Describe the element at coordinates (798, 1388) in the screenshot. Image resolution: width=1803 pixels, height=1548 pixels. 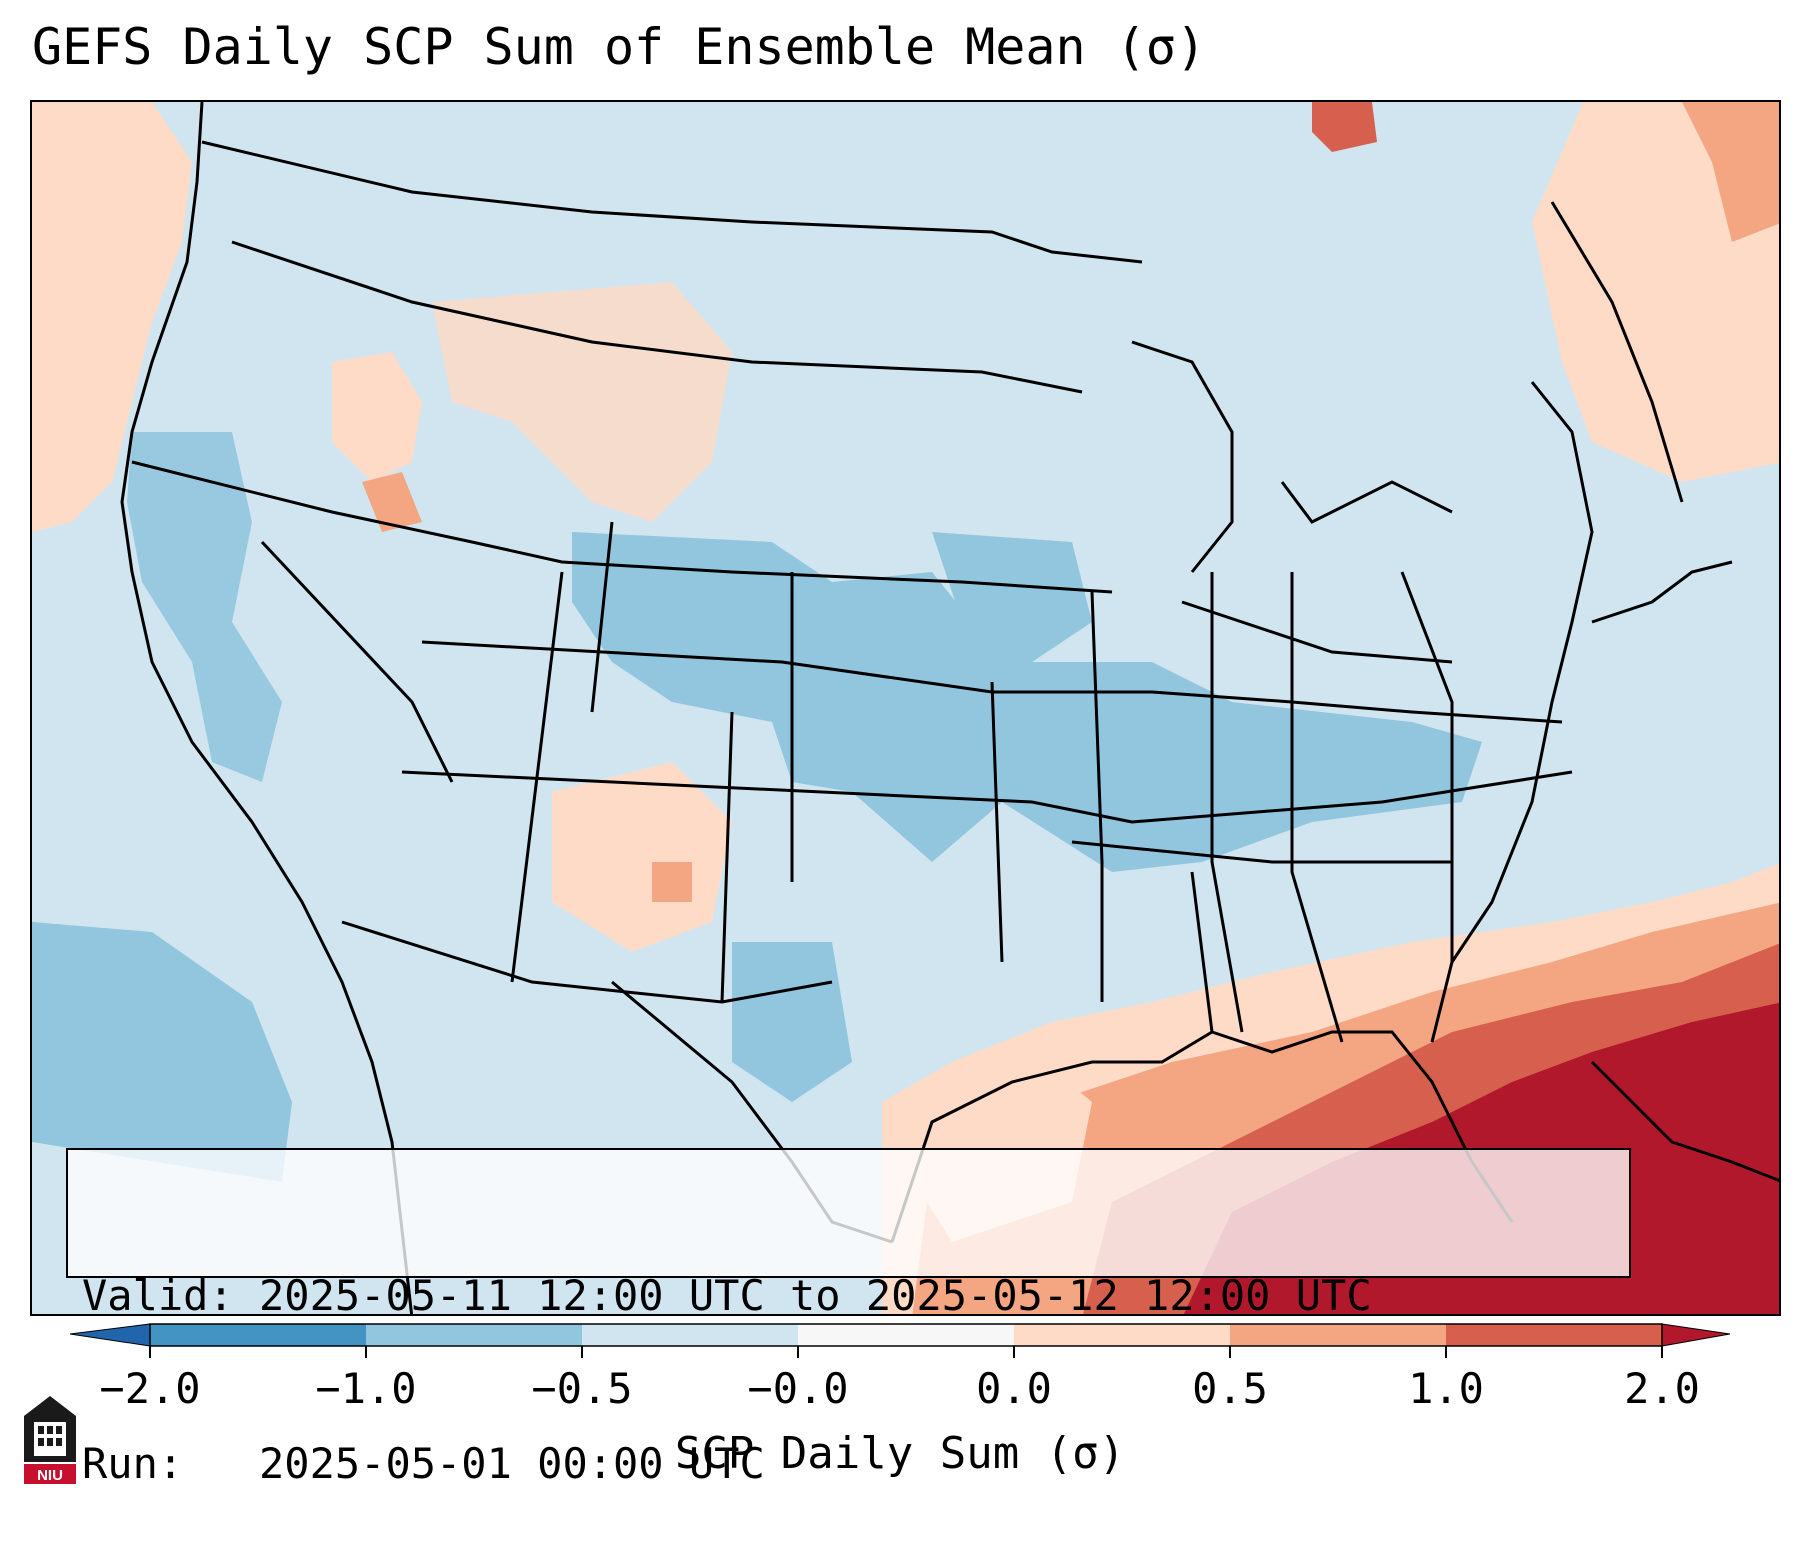
I see `colorbar-tick-label: −0.0` at that location.